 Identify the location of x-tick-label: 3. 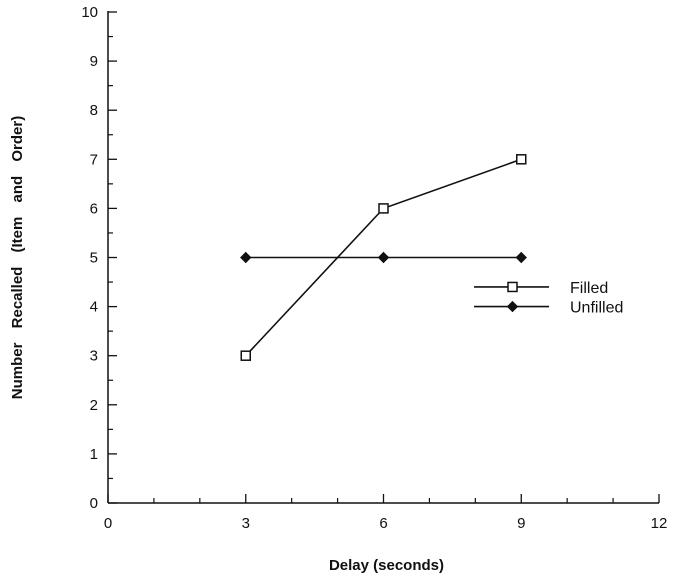
(246, 523).